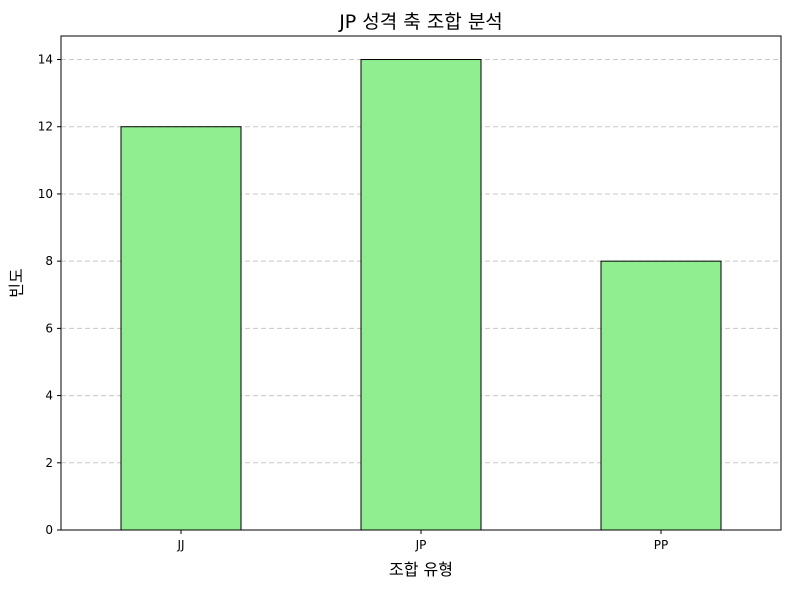 This screenshot has height=590, width=790. What do you see at coordinates (45, 127) in the screenshot?
I see `y-tick-label: 12` at bounding box center [45, 127].